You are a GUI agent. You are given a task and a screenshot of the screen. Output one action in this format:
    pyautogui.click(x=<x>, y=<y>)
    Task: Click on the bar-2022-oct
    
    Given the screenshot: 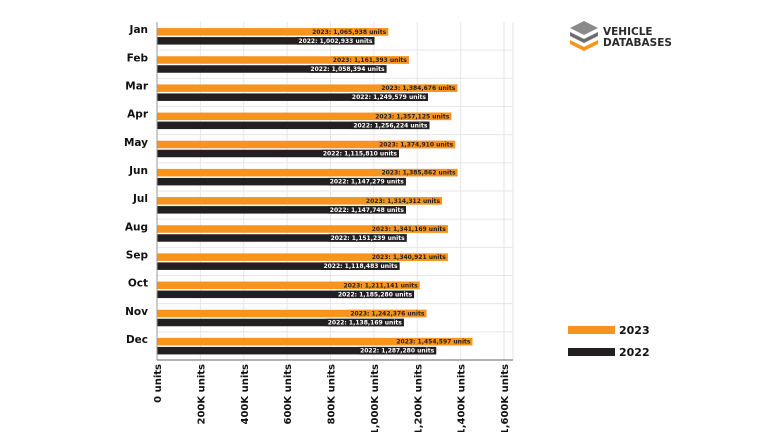 What is the action you would take?
    pyautogui.click(x=286, y=294)
    